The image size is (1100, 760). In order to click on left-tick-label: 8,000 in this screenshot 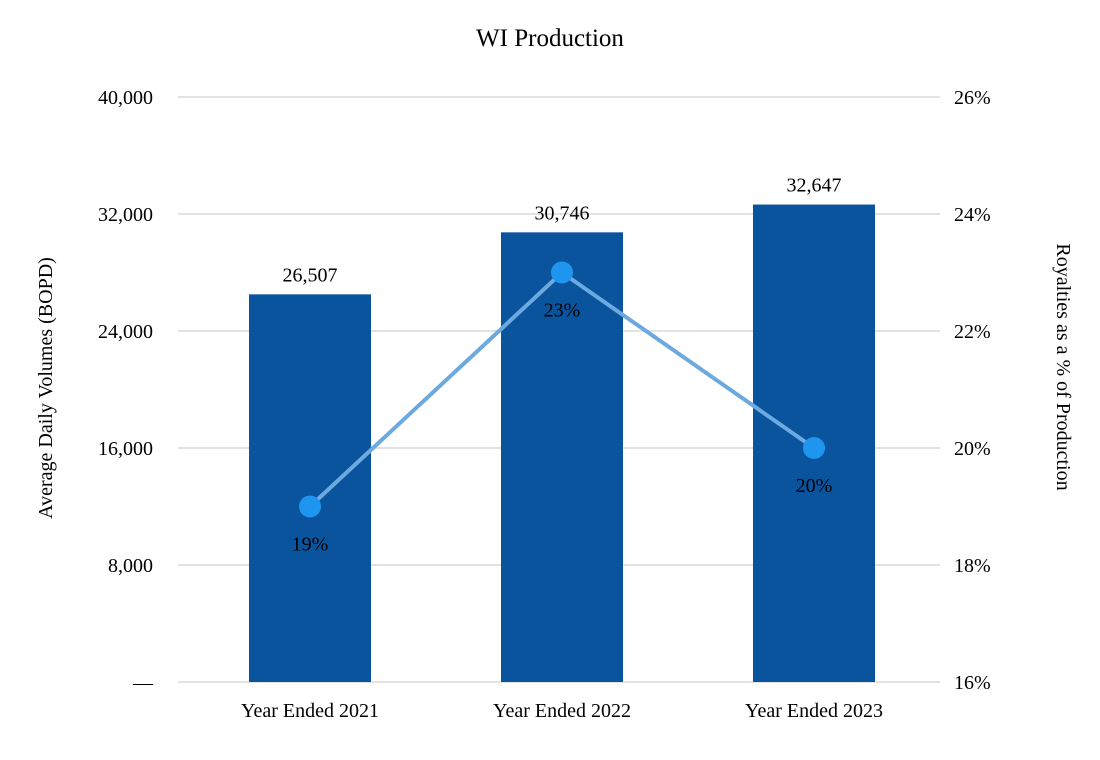, I will do `click(130, 566)`.